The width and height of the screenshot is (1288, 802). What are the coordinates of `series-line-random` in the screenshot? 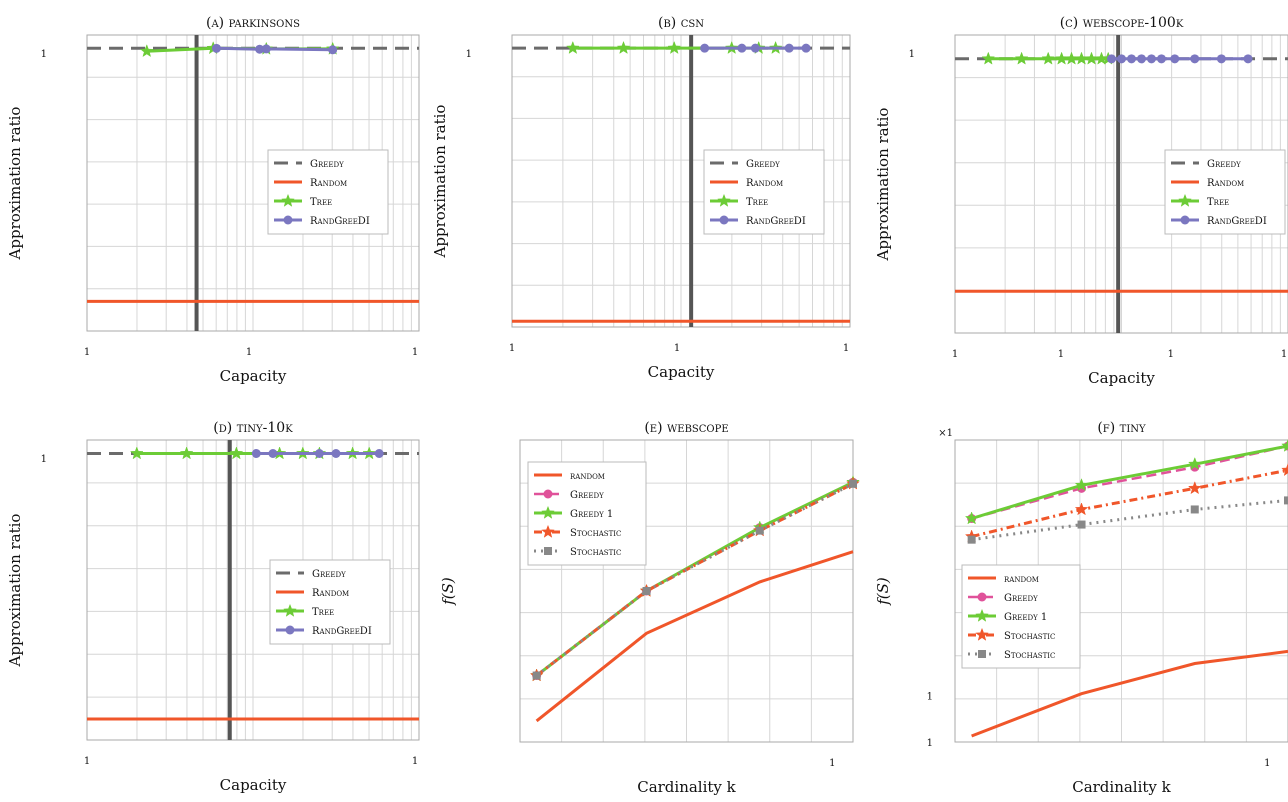 It's located at (694, 636).